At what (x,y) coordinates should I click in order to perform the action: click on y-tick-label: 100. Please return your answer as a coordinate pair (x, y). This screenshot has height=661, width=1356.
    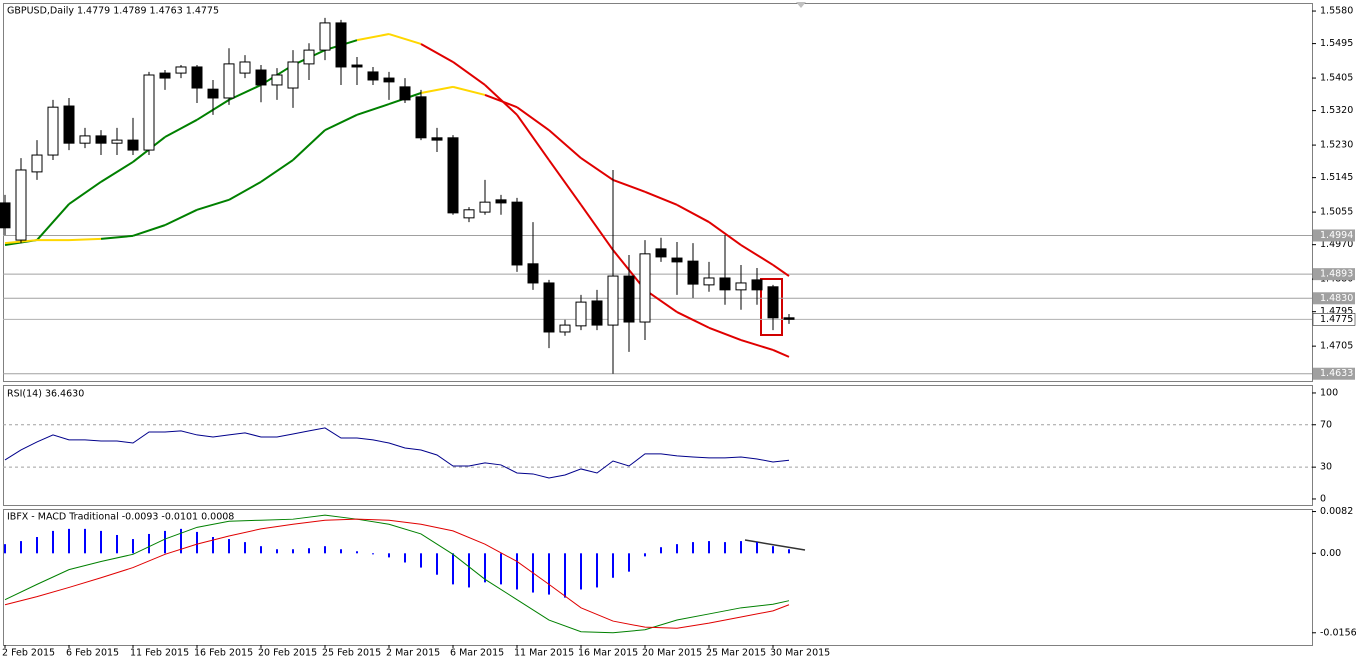
    Looking at the image, I should click on (1329, 392).